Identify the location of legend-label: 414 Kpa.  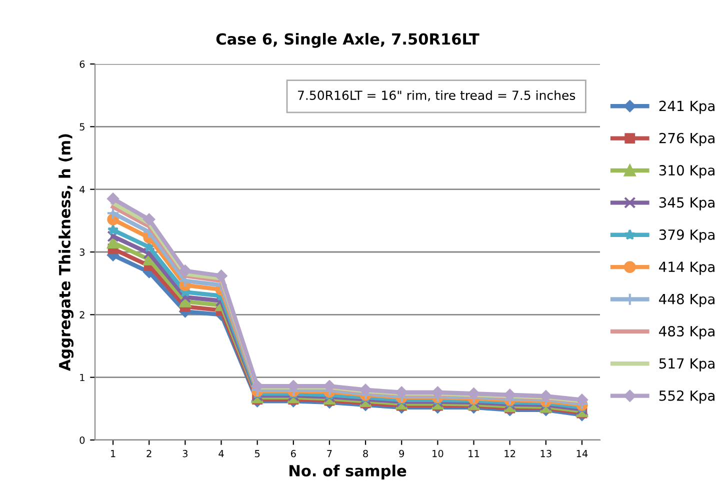
(686, 268).